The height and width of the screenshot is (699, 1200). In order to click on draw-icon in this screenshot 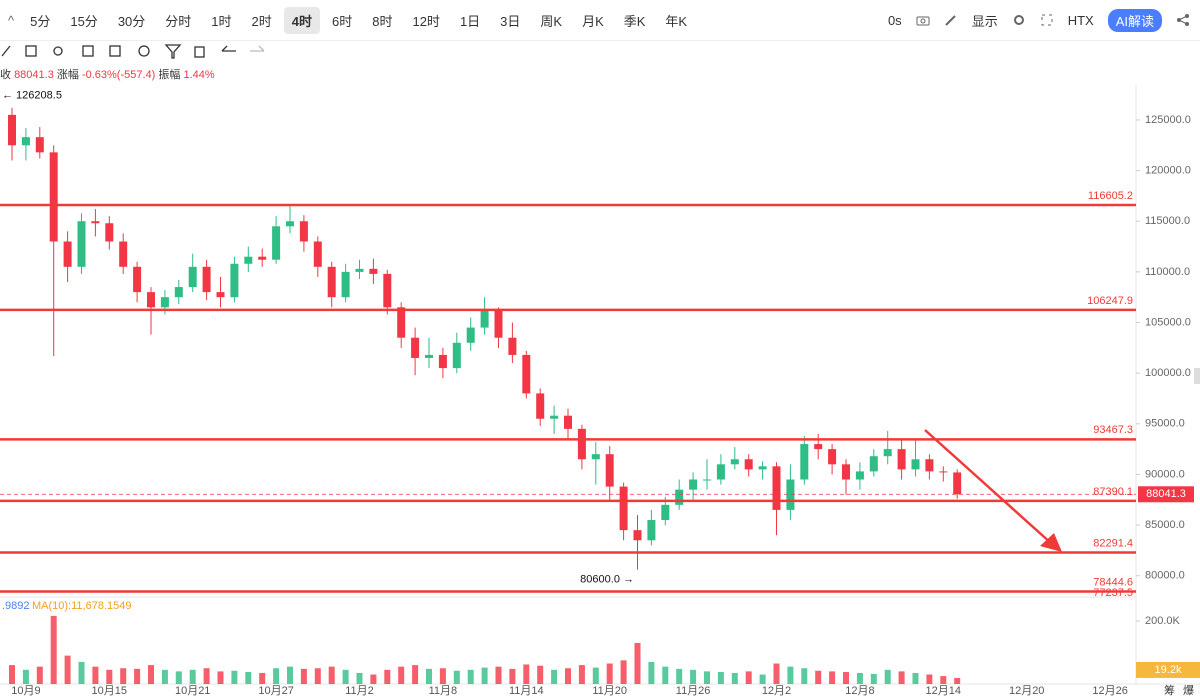, I will do `click(951, 20)`.